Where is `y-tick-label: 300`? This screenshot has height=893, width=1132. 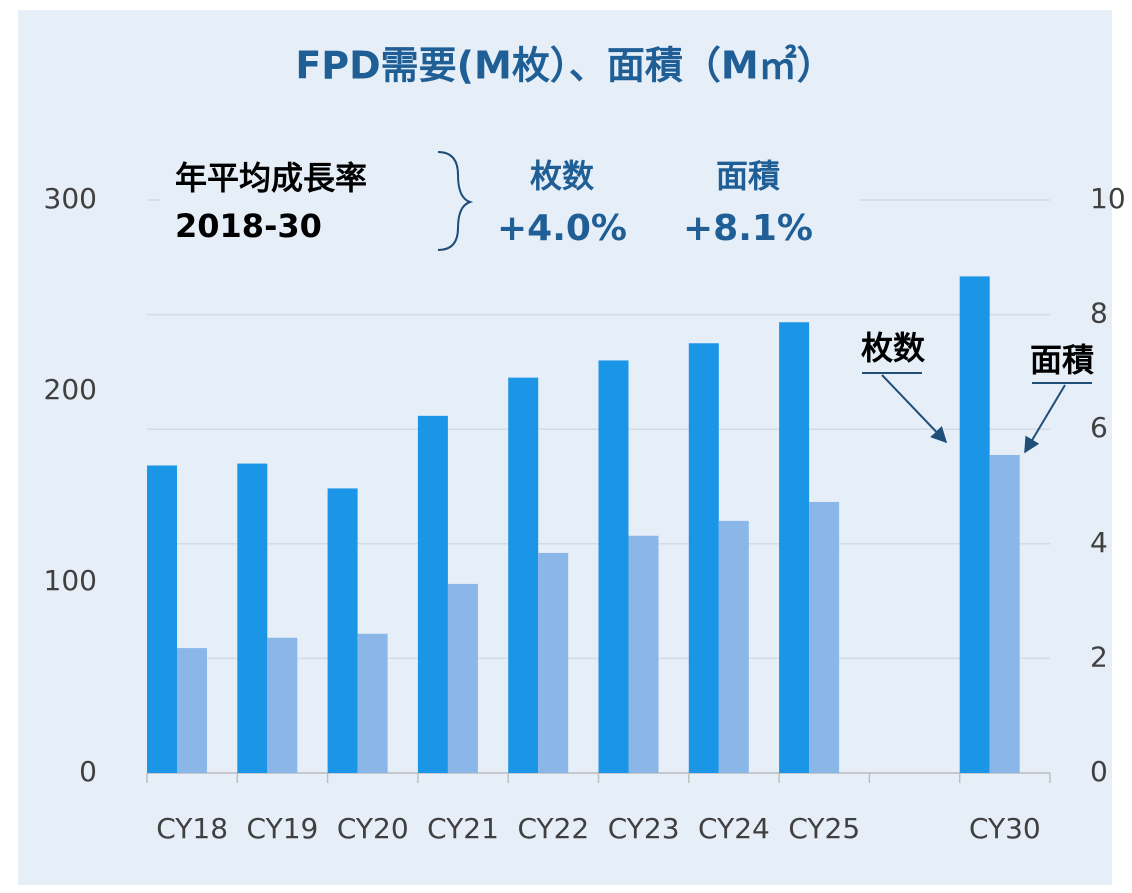
y-tick-label: 300 is located at coordinates (70, 198).